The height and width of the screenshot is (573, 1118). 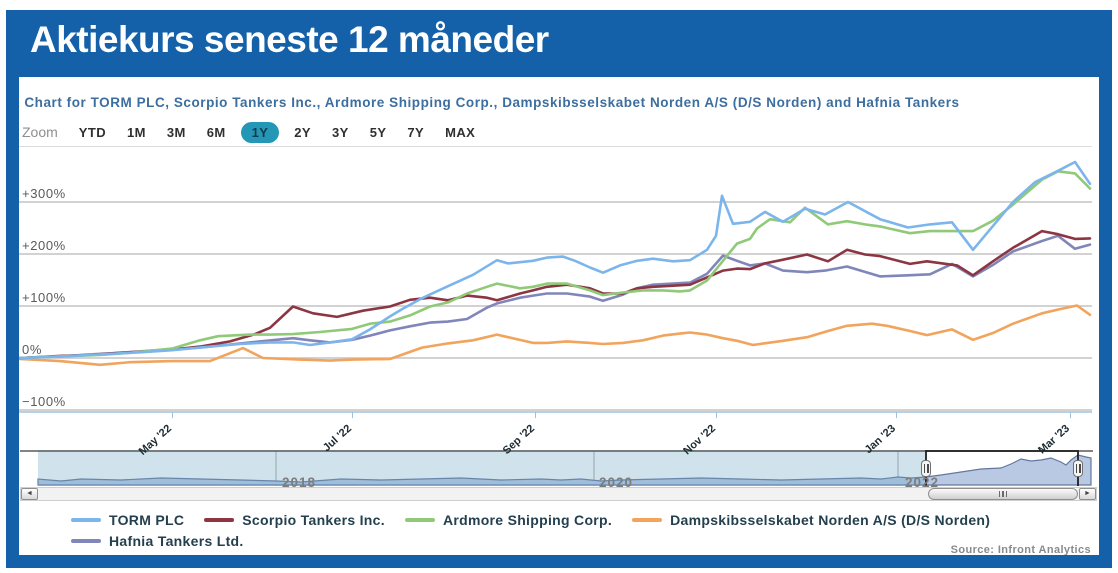 I want to click on y-axis-label: +100%, so click(x=44, y=297).